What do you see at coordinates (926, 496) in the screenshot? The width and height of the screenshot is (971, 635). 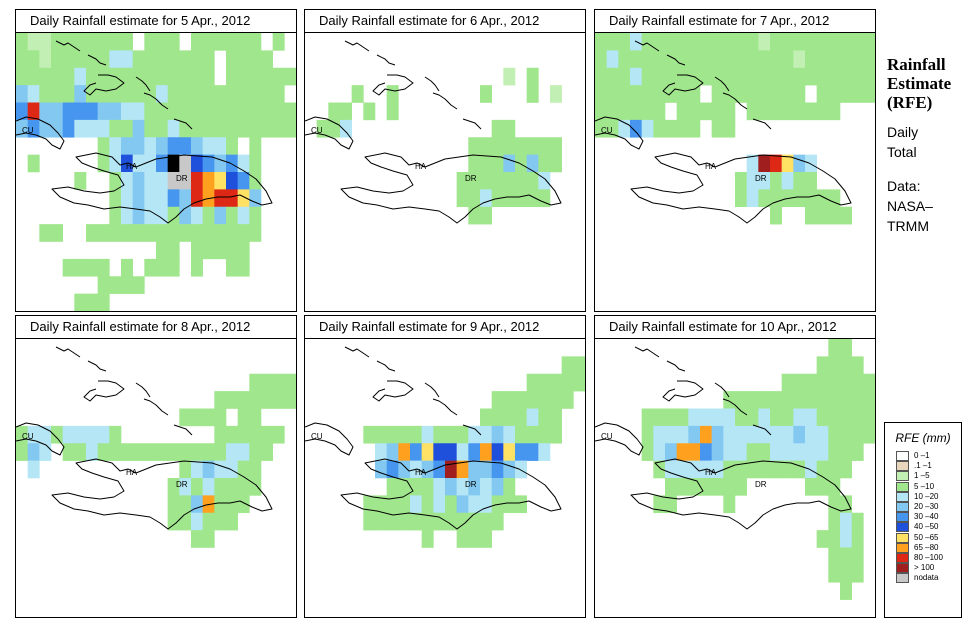 I see `legend-label: 10 –20` at bounding box center [926, 496].